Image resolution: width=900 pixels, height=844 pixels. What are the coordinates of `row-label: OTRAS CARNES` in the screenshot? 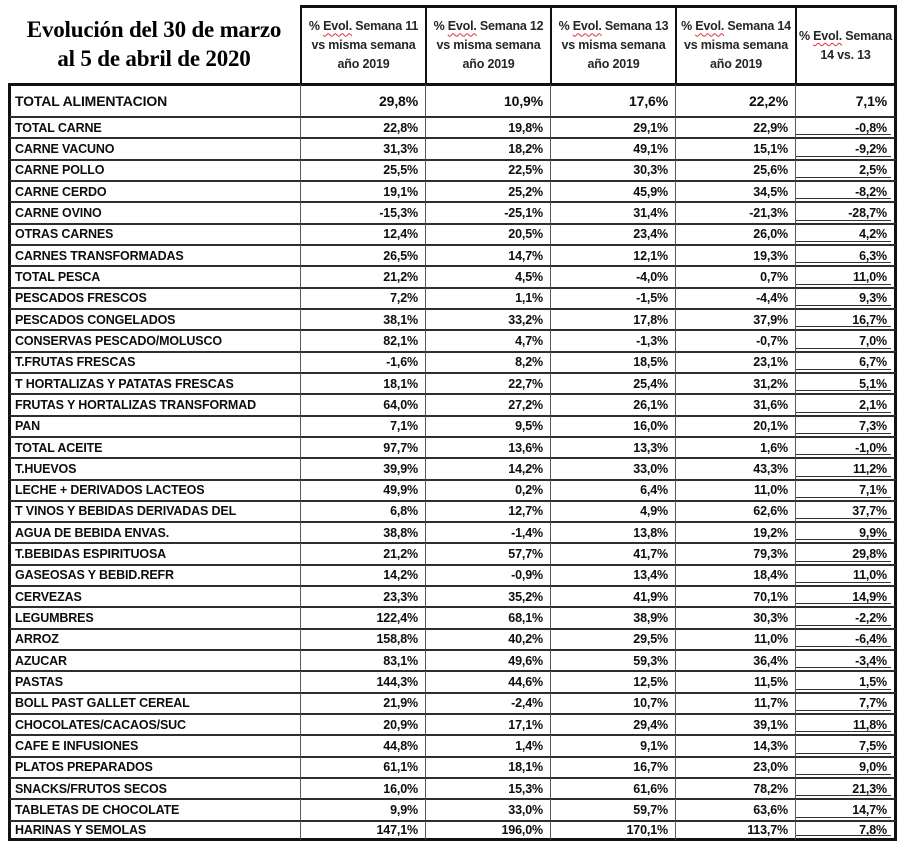 It's located at (154, 233).